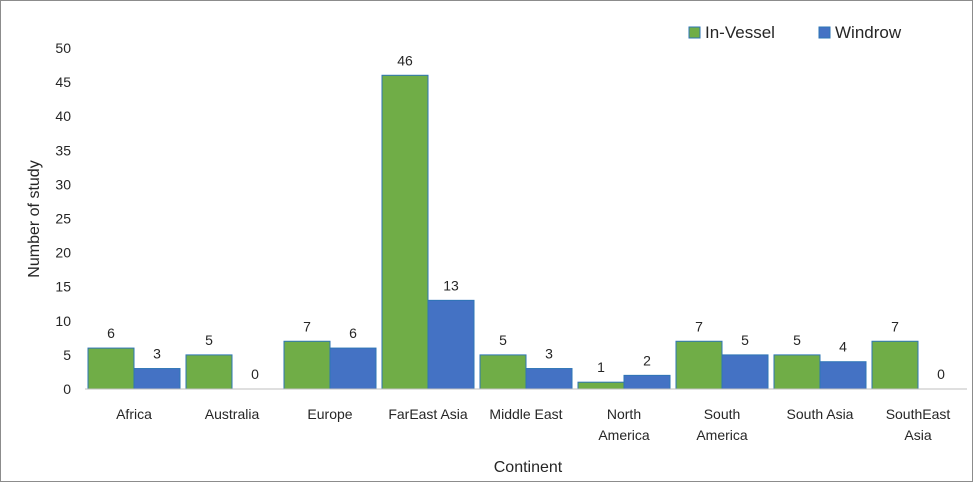 The height and width of the screenshot is (483, 973). I want to click on data-label: 13, so click(451, 285).